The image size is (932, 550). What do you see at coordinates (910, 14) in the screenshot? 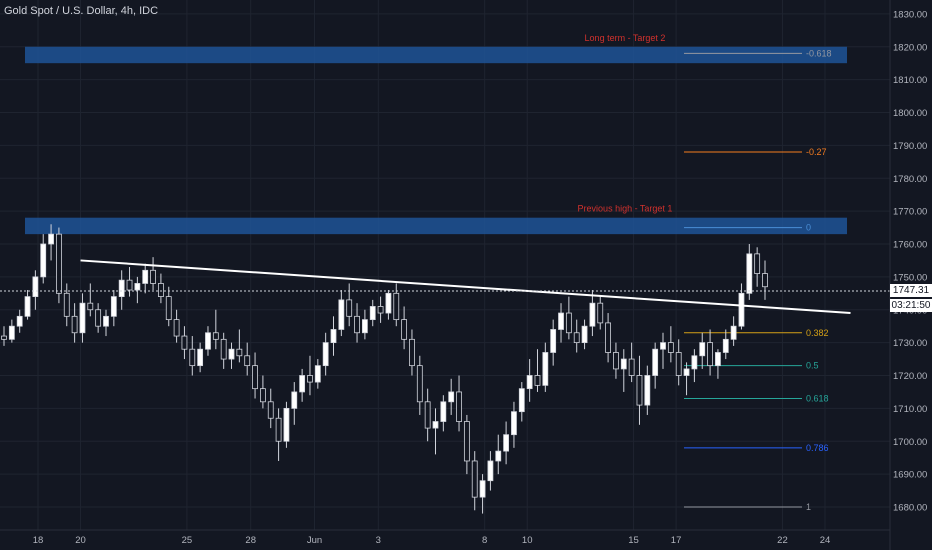
I see `price-tick-label: 1830.00` at bounding box center [910, 14].